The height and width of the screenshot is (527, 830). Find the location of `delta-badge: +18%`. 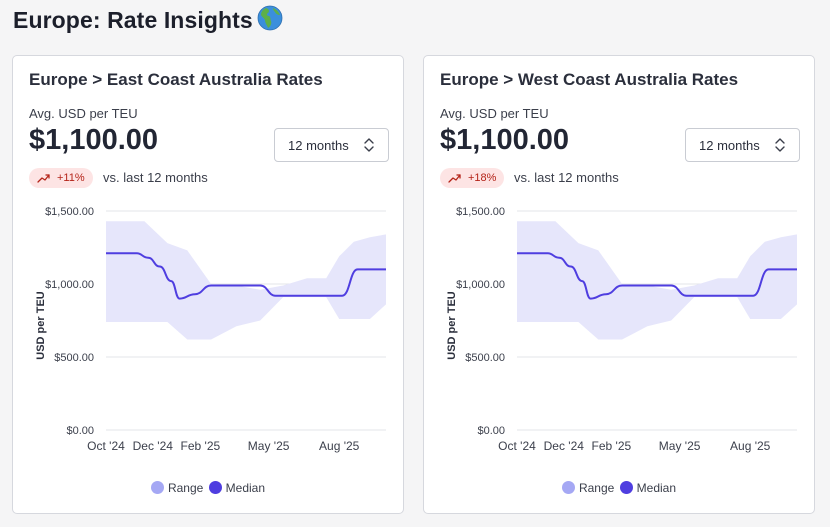

delta-badge: +18% is located at coordinates (472, 178).